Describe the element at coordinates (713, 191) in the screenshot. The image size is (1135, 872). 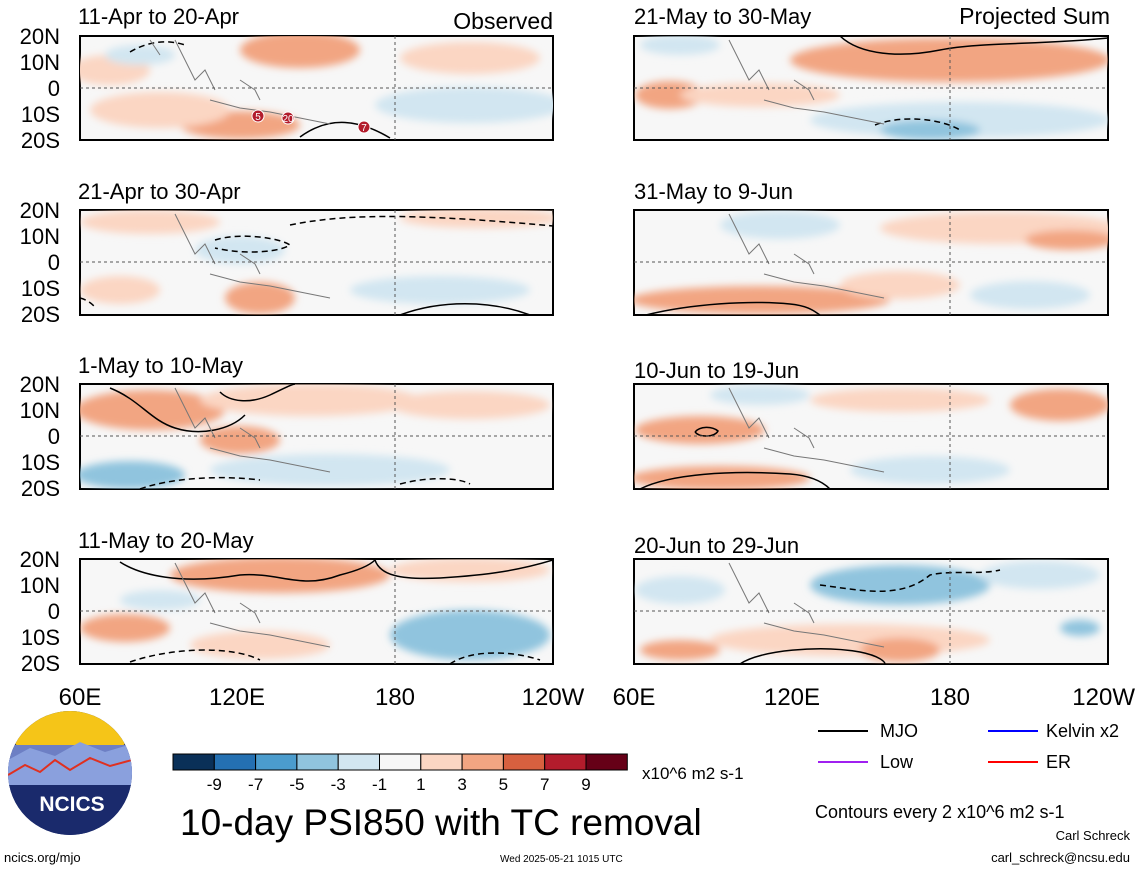
I see `panel-6-title: 31-May to 9-Jun` at that location.